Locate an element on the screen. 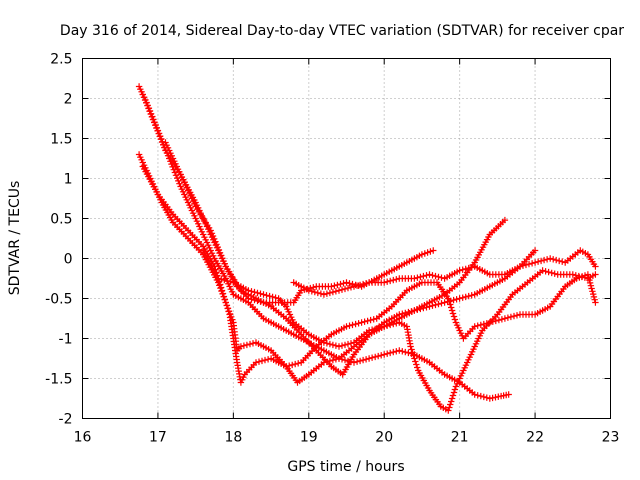  y-tick-label: 0.5 is located at coordinates (61, 220).